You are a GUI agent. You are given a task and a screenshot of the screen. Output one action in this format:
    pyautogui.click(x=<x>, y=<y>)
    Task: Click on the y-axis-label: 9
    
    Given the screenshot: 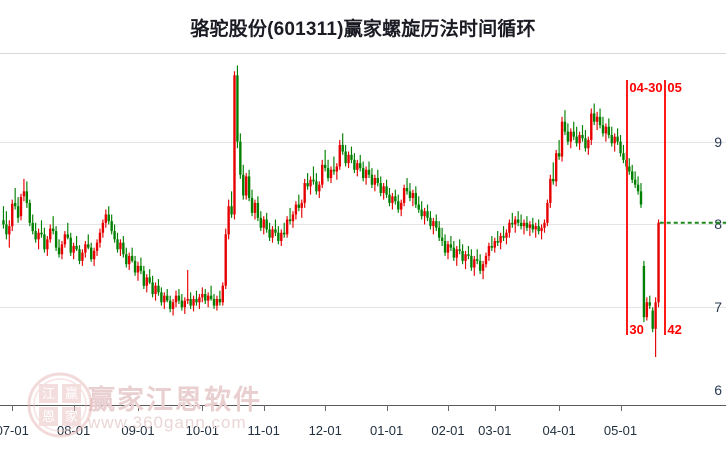 What is the action you would take?
    pyautogui.click(x=718, y=141)
    